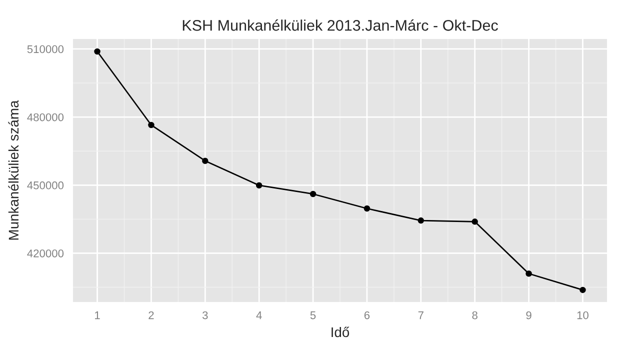 This screenshot has height=345, width=622. I want to click on x-tick-label: 5, so click(313, 315).